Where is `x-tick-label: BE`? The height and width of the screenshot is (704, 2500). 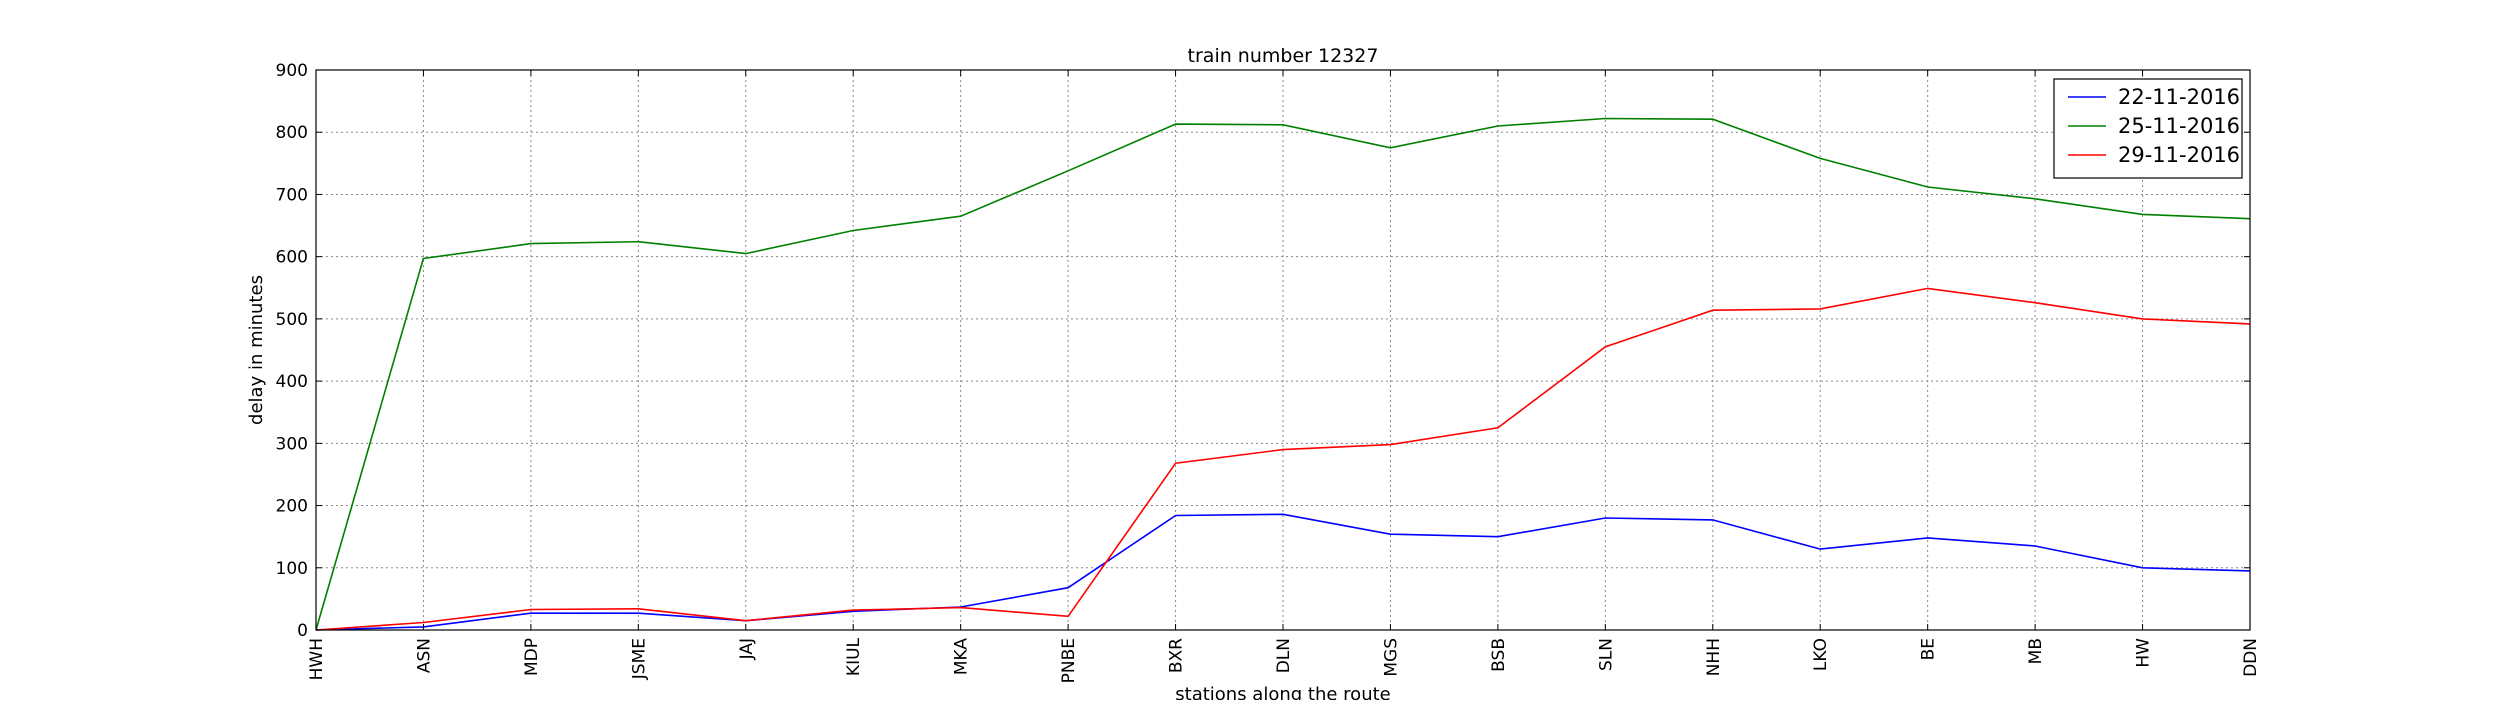
x-tick-label: BE is located at coordinates (1929, 649).